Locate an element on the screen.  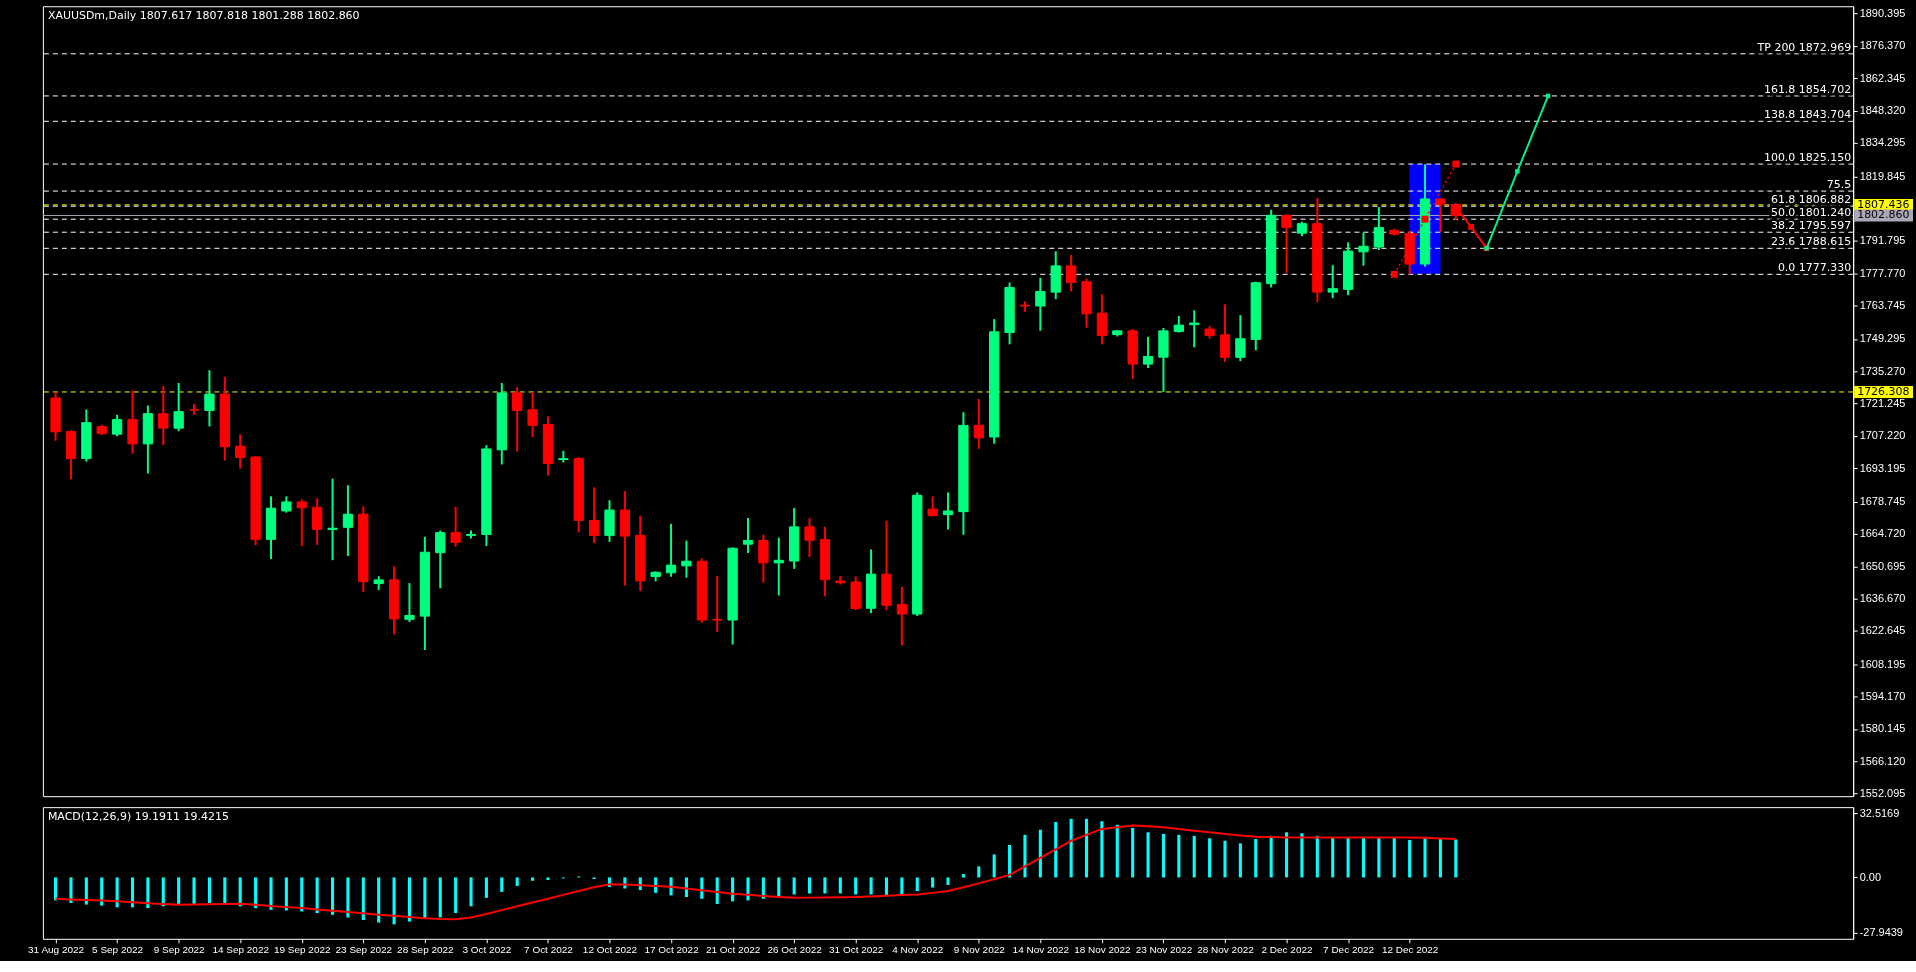
ref-line-label: 161.8 1854.702 is located at coordinates (1807, 89).